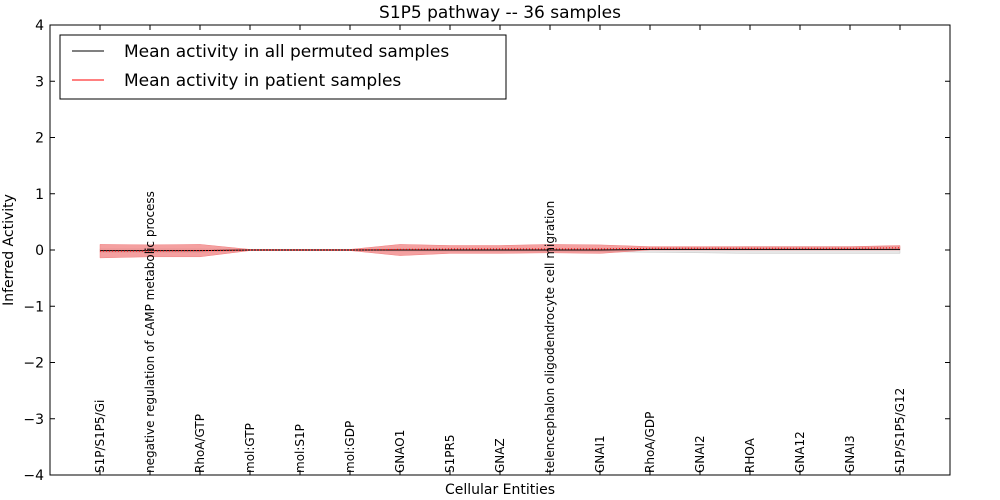  I want to click on x-tick-label: mol:GTP, so click(250, 448).